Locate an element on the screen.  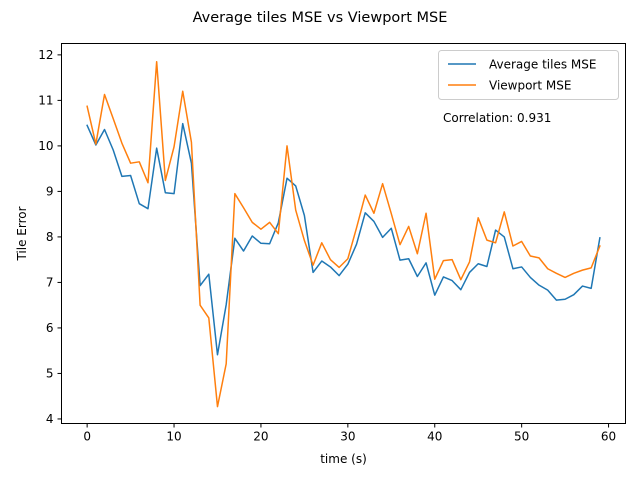
legend-box is located at coordinates (528, 75).